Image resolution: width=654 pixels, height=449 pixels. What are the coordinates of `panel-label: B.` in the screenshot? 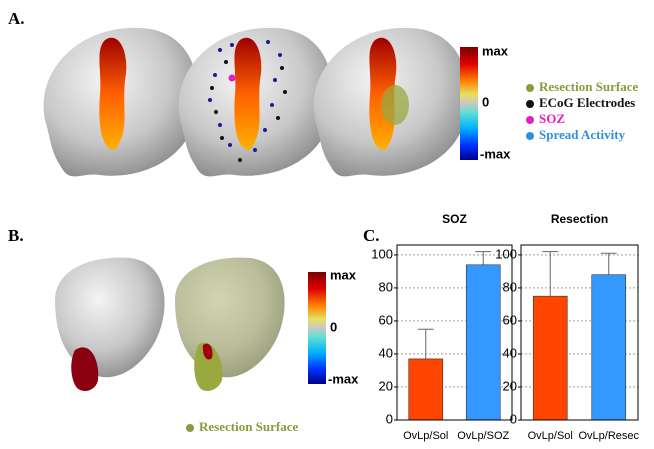 It's located at (16, 235).